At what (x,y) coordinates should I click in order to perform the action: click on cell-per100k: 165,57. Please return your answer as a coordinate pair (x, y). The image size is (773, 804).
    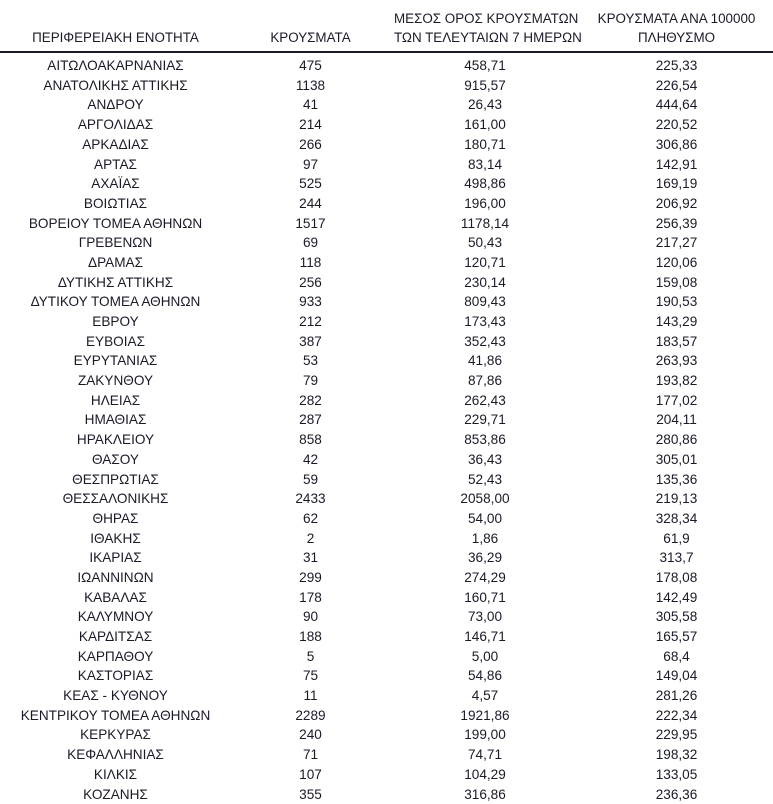
    Looking at the image, I should click on (676, 637).